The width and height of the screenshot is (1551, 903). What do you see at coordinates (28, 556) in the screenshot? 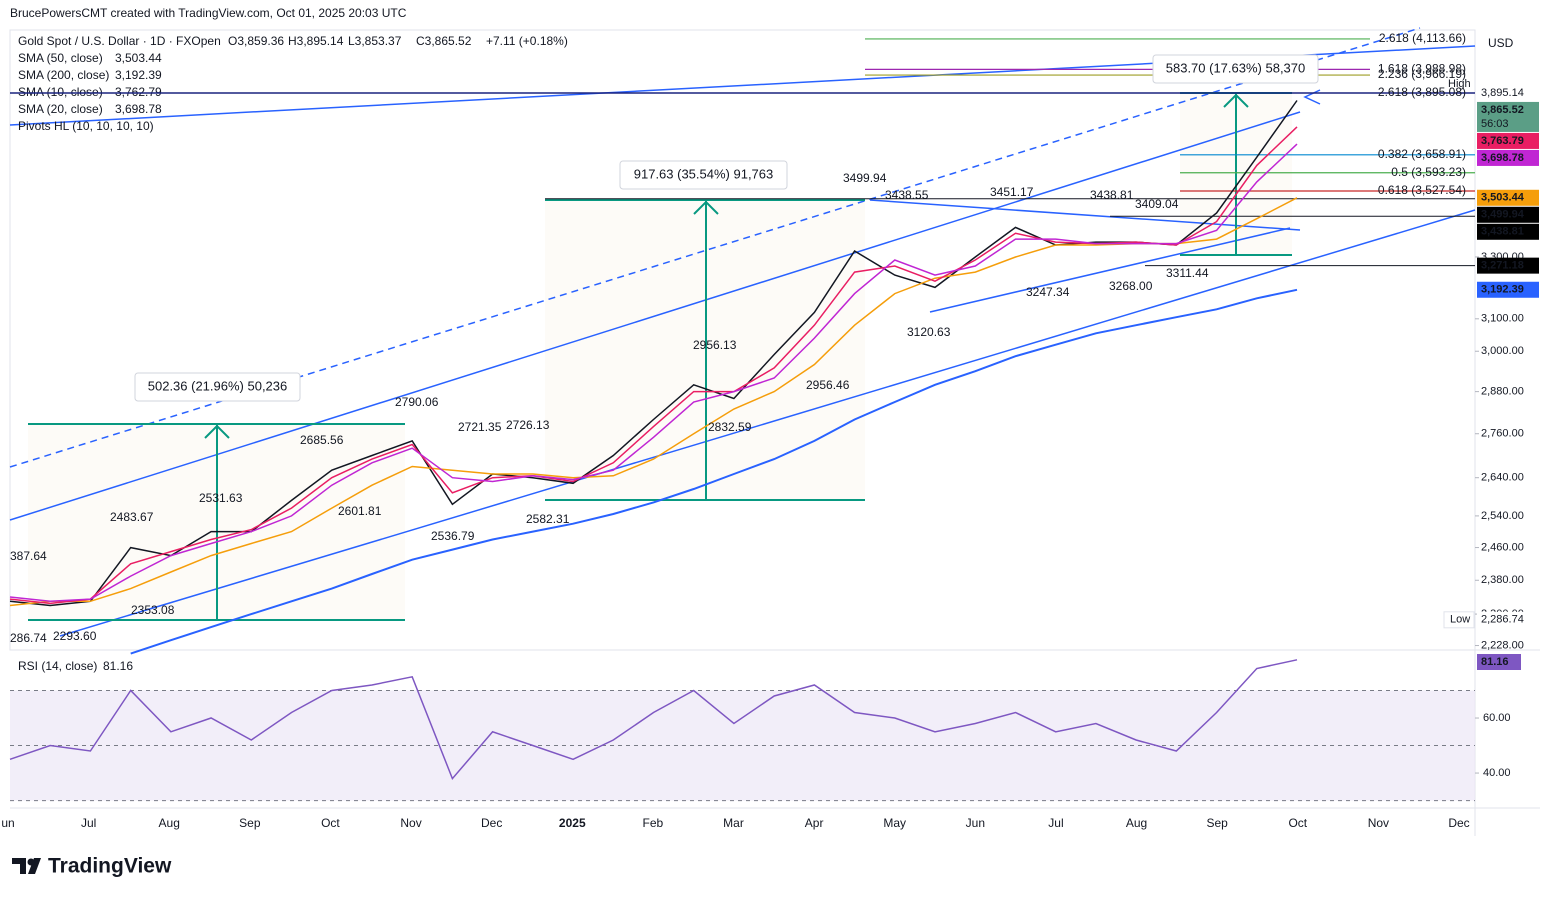
I see `pivot-label: 387.64` at bounding box center [28, 556].